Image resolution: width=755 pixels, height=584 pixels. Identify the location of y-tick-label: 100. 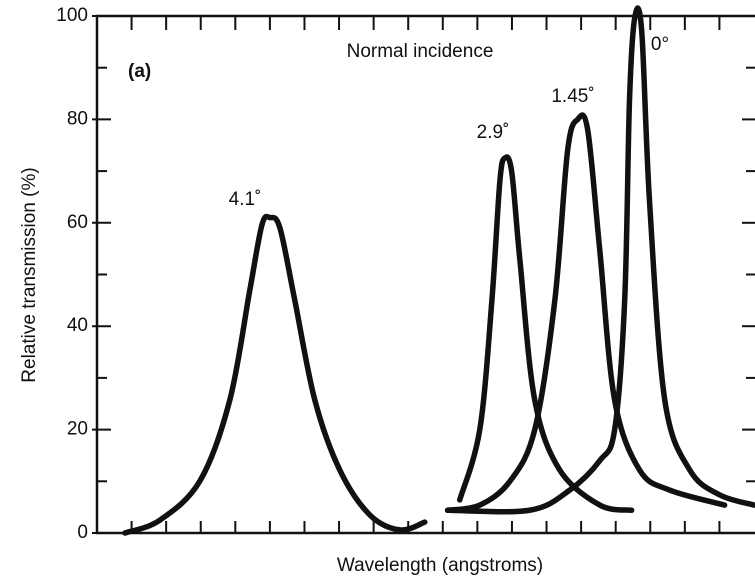
(72, 15).